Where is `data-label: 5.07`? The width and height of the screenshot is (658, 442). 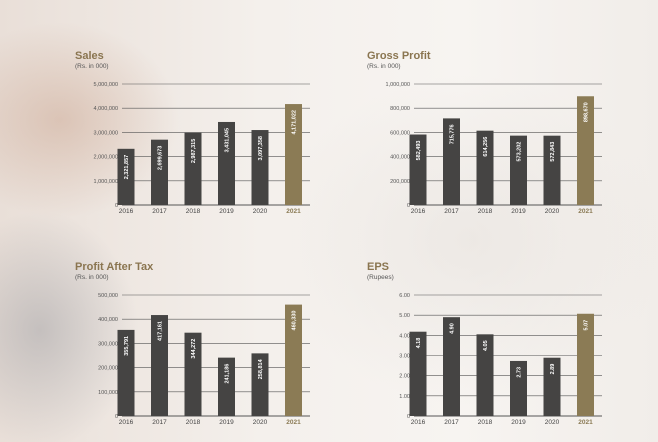 data-label: 5.07 is located at coordinates (586, 325).